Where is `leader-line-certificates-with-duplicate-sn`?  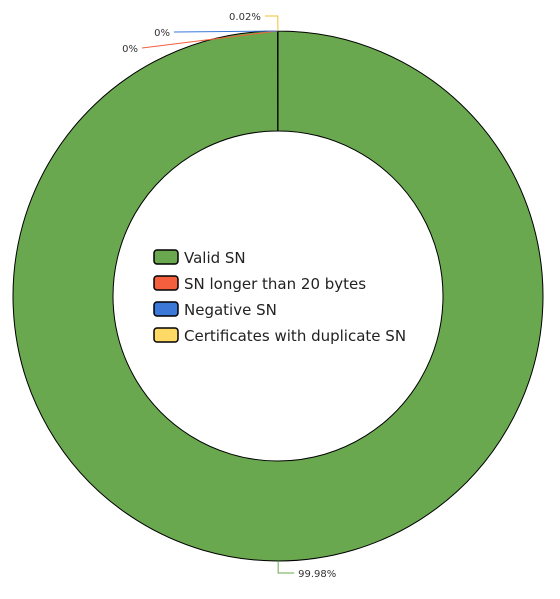
leader-line-certificates-with-duplicate-sn is located at coordinates (271, 23).